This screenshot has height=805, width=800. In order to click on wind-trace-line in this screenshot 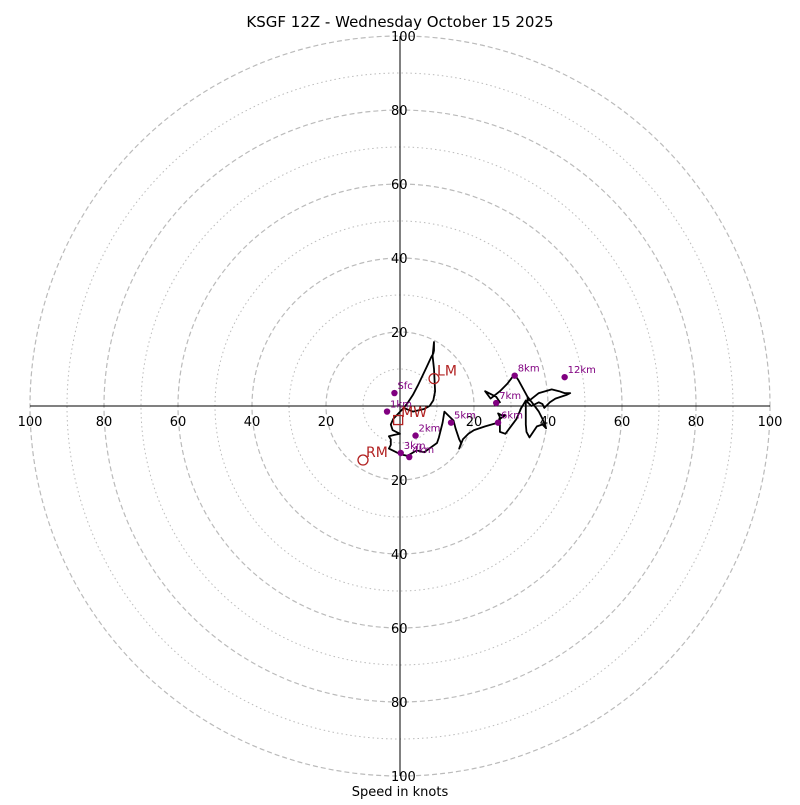, I will do `click(479, 399)`.